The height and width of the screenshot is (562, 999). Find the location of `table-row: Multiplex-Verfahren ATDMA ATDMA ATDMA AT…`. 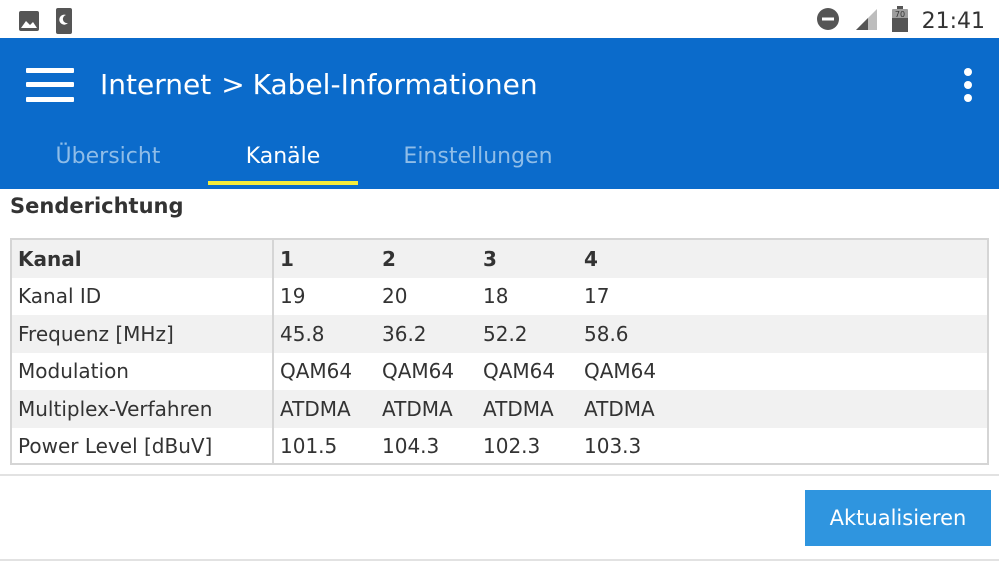

table-row: Multiplex-Verfahren ATDMA ATDMA ATDMA AT… is located at coordinates (499, 409).